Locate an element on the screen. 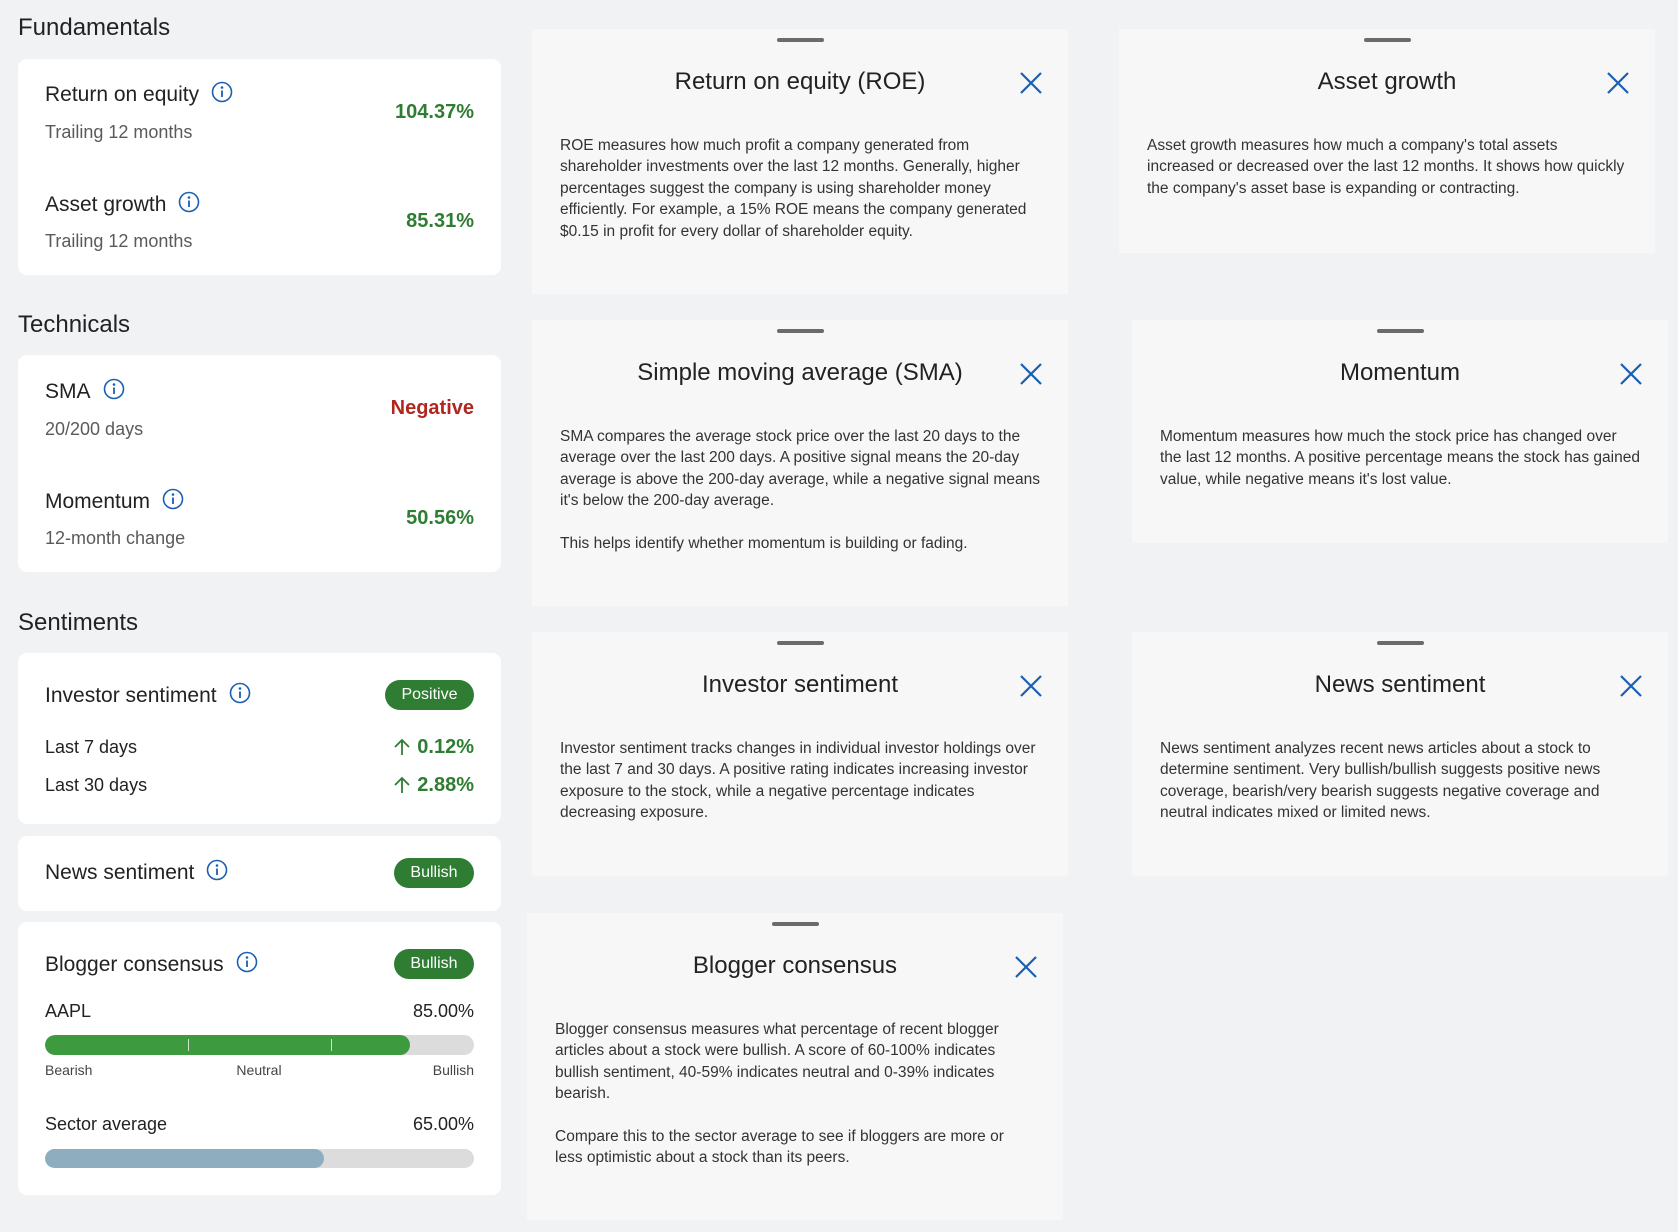 The image size is (1678, 1232). metric-value: 50.56% is located at coordinates (440, 518).